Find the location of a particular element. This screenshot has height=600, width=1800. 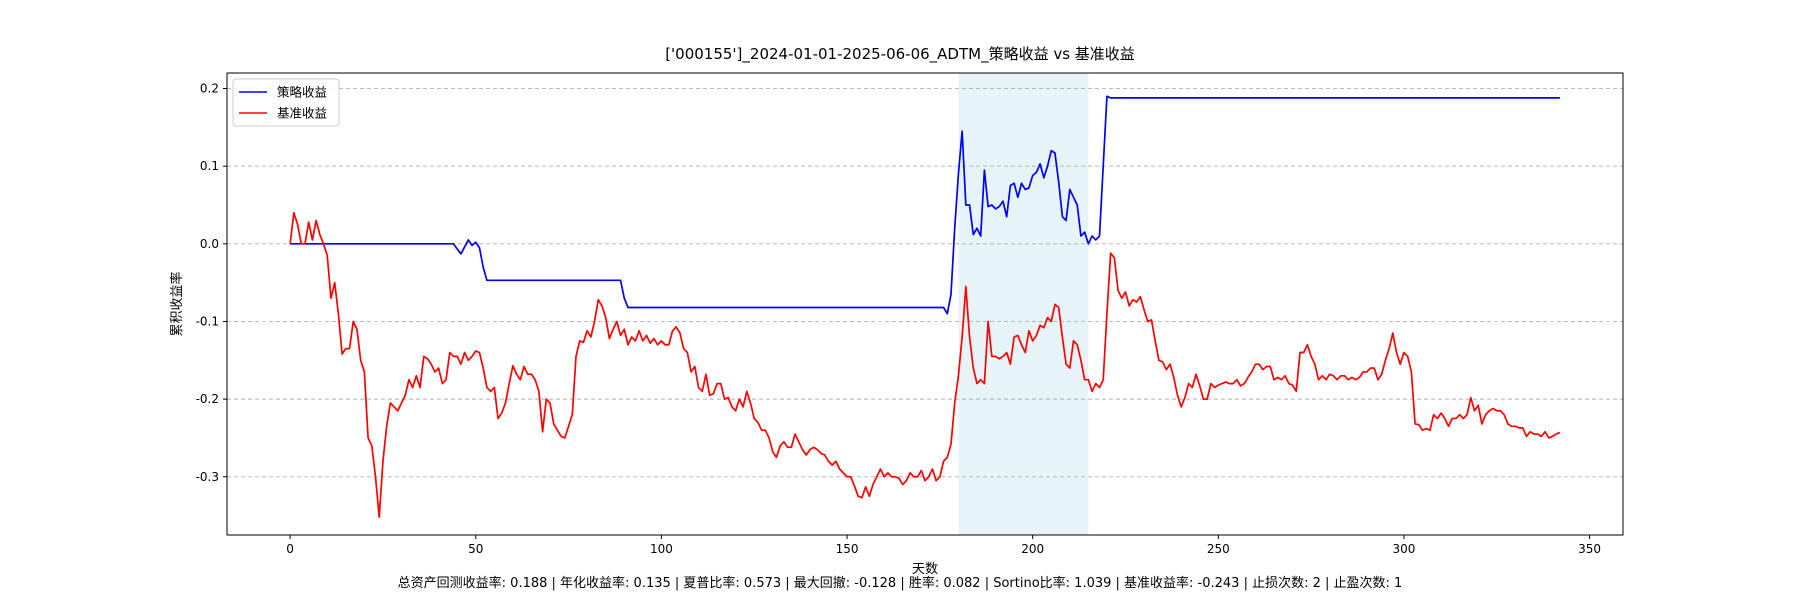

x-axis-label: 天数 is located at coordinates (925, 569).